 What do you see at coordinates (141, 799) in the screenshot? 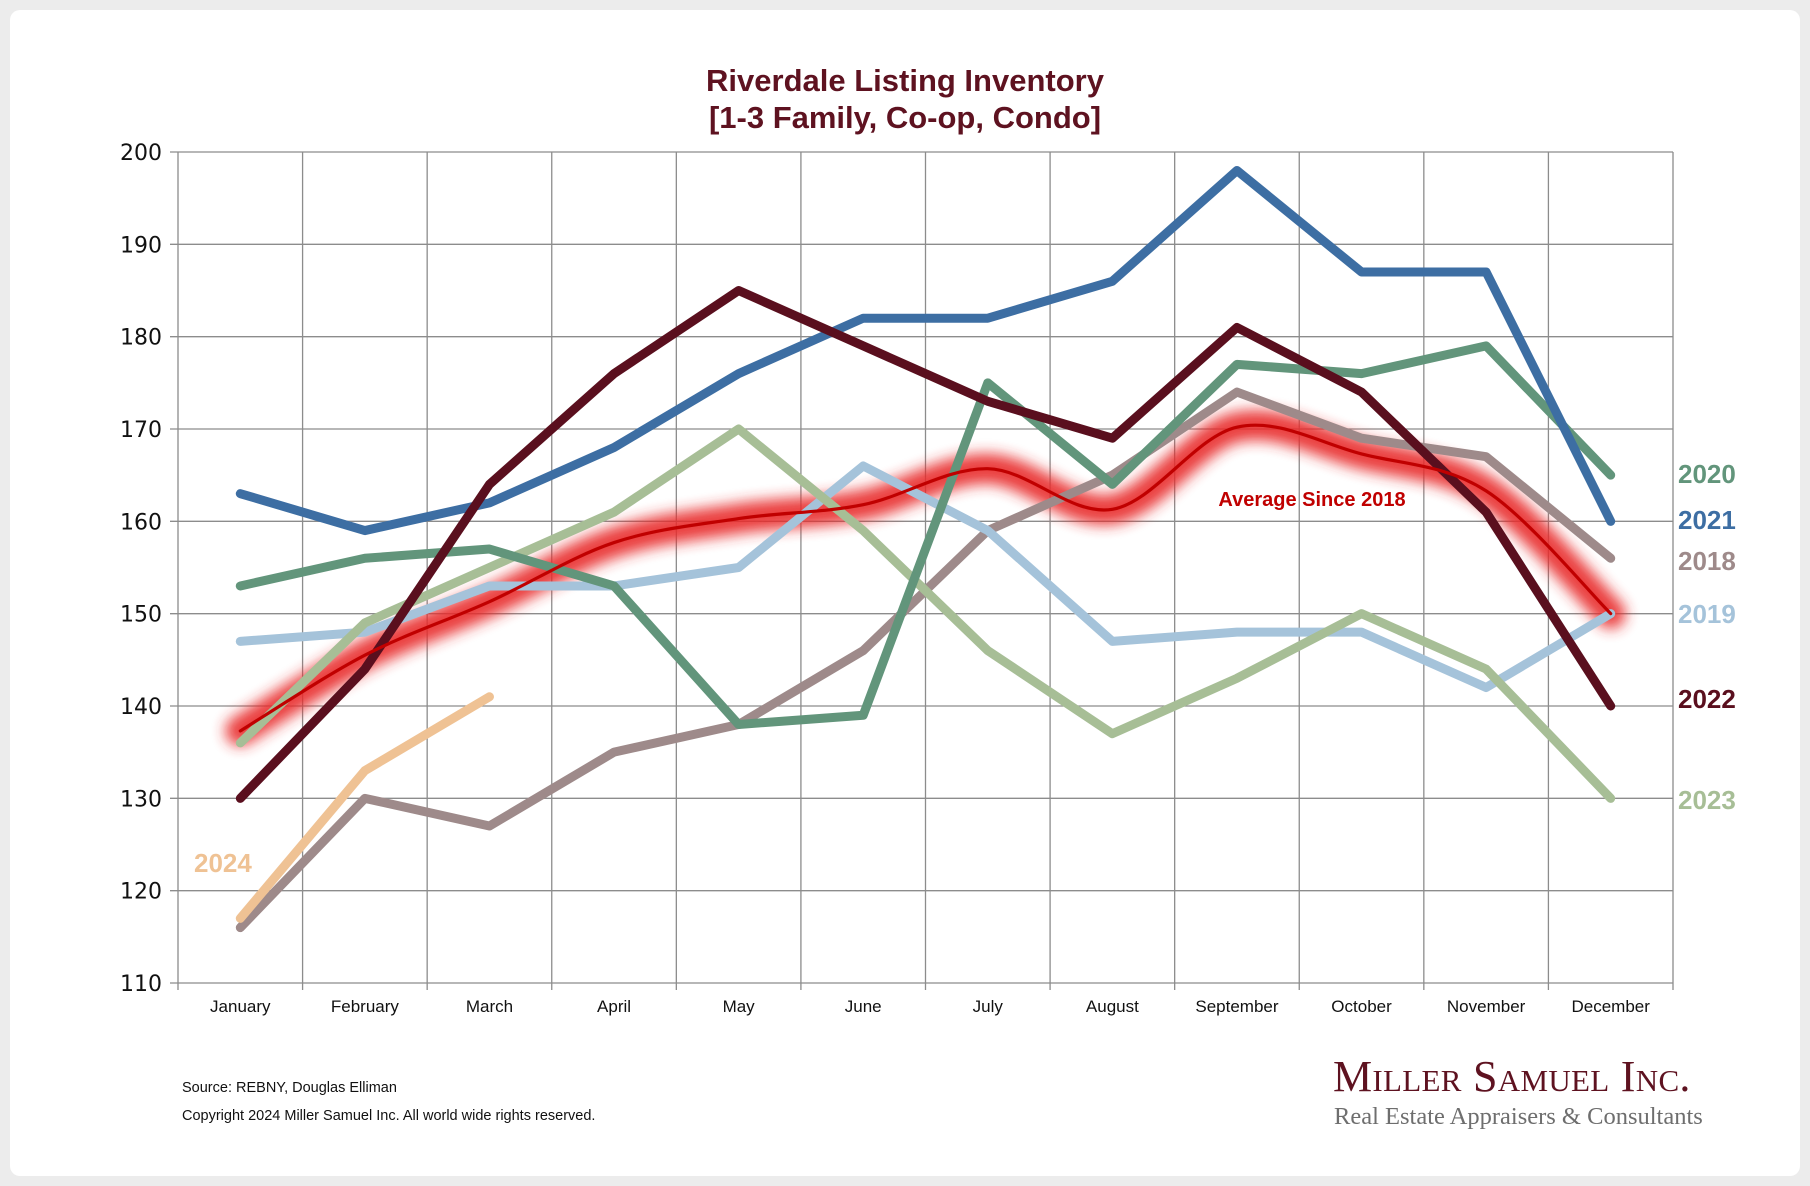
I see `y-tick-label: 130` at bounding box center [141, 799].